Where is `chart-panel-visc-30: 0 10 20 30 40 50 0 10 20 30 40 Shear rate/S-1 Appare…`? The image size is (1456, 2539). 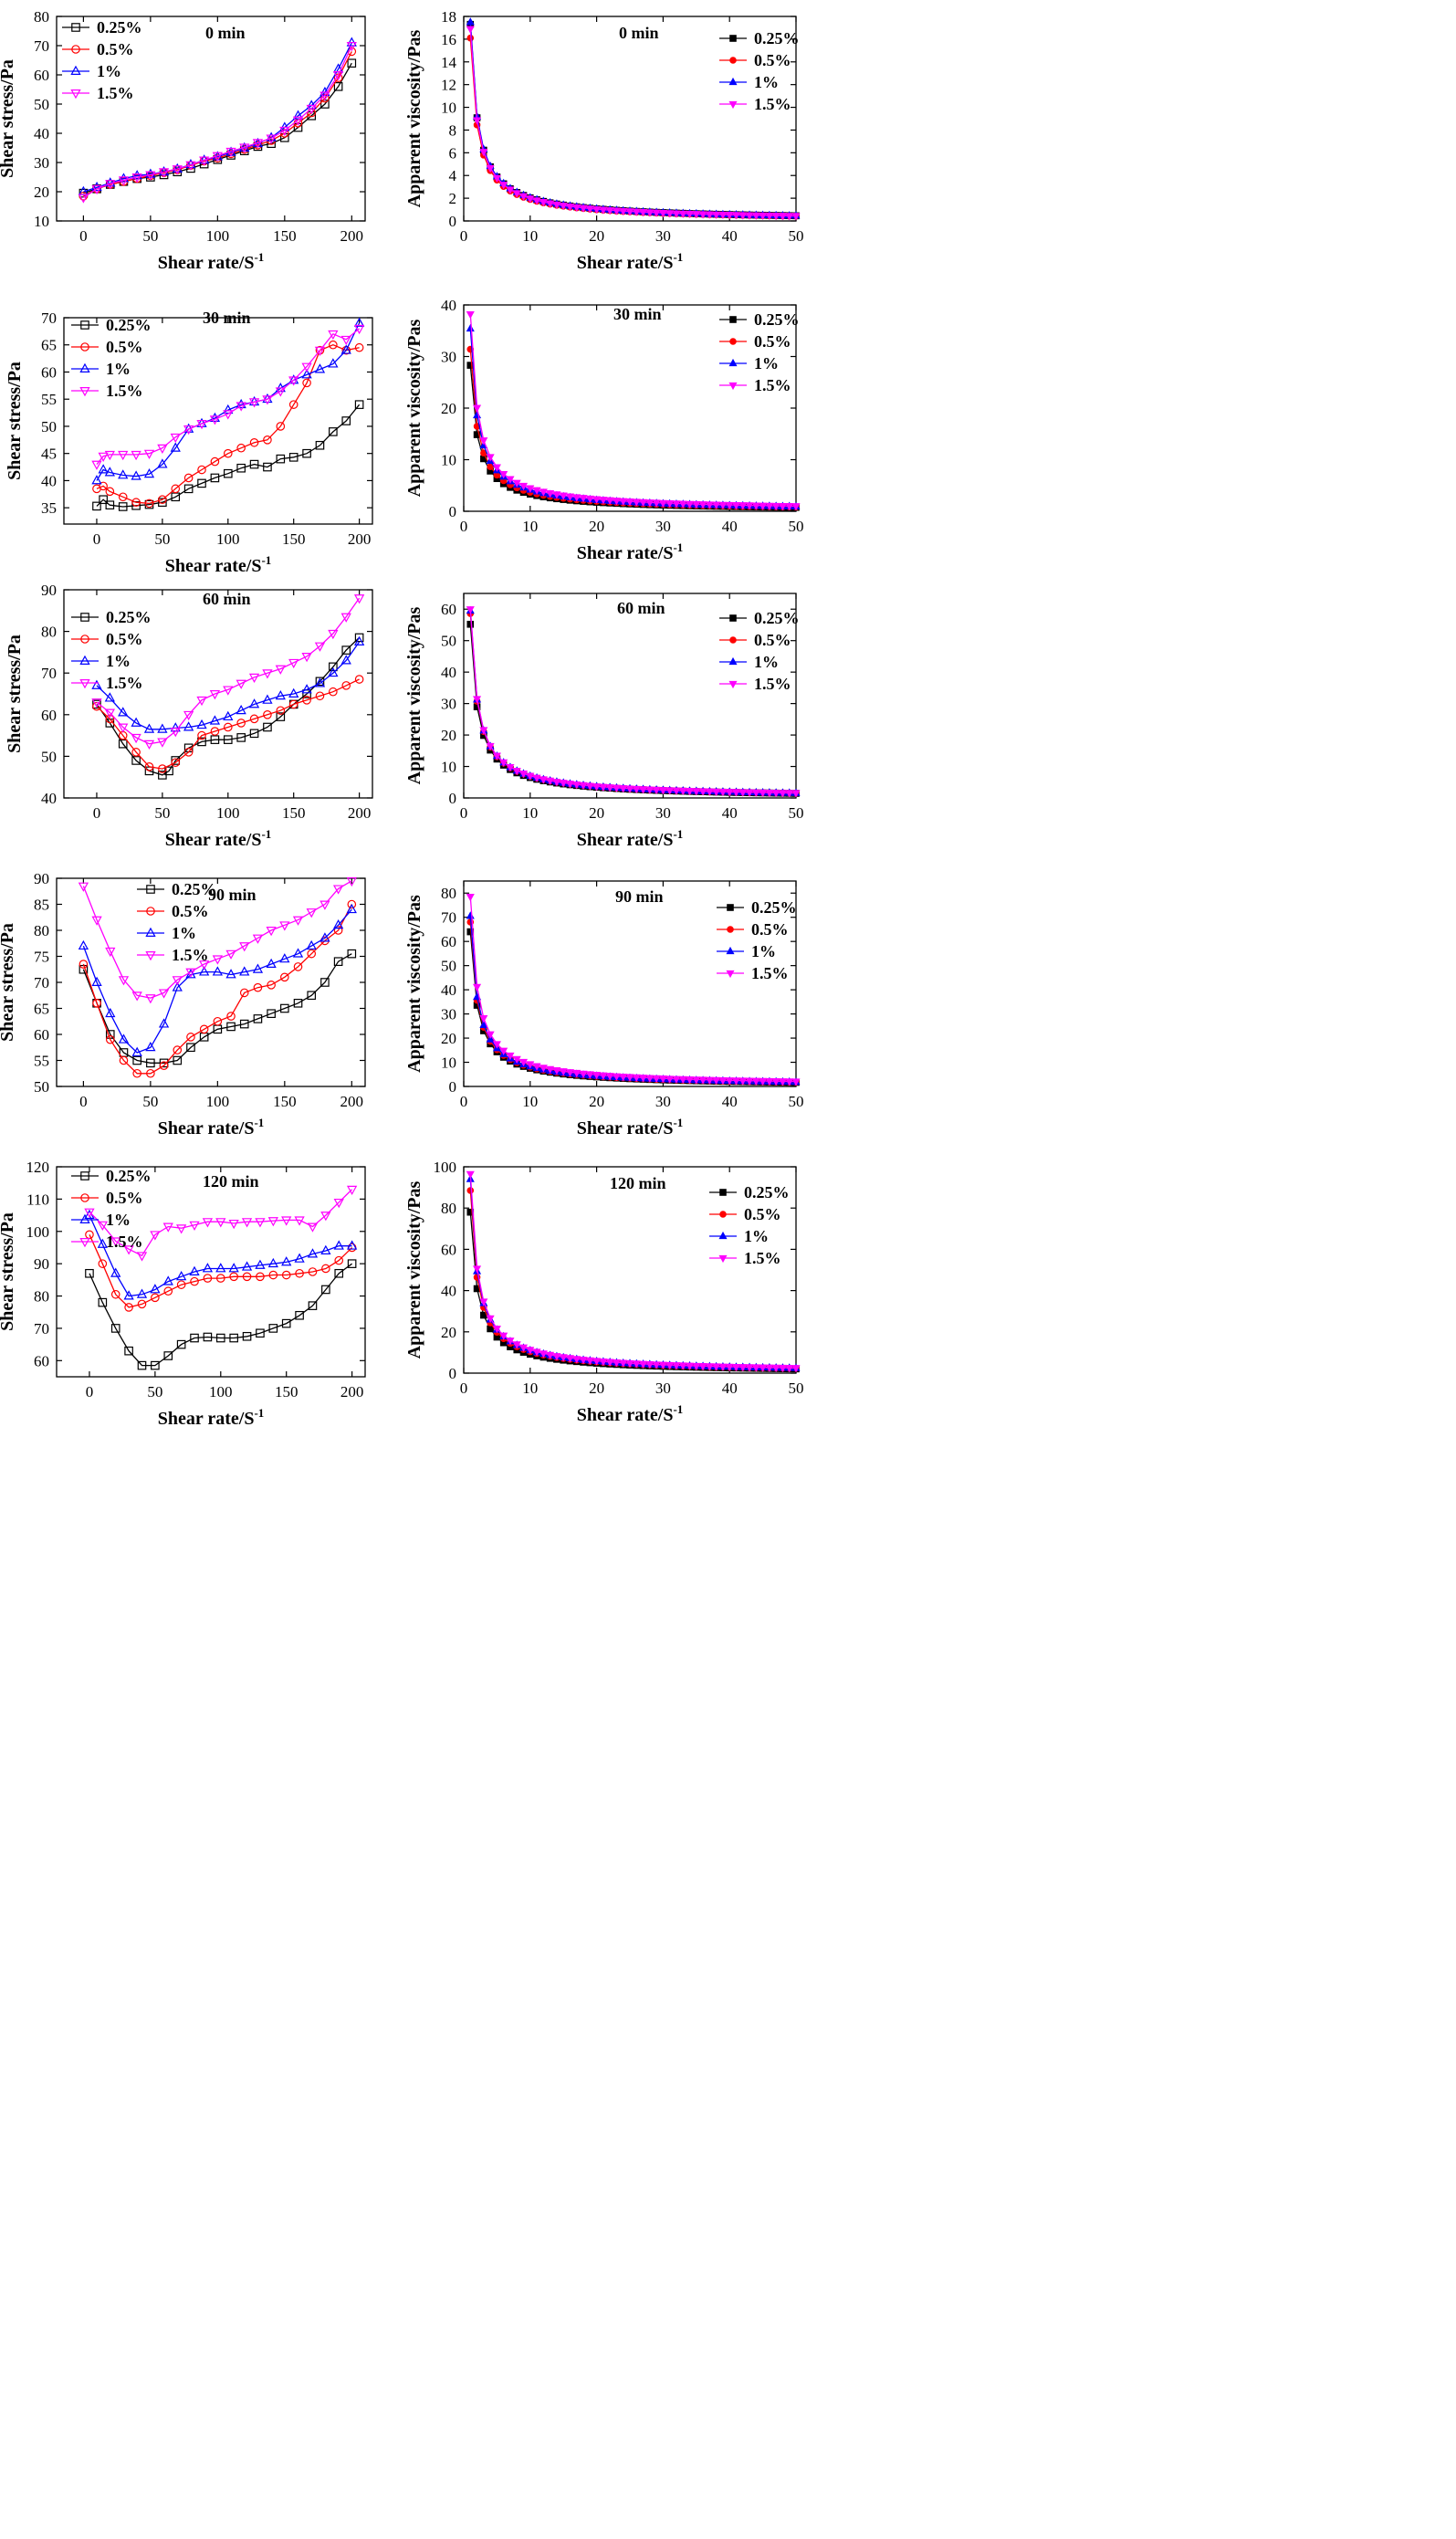
chart-panel-visc-30: 0 10 20 30 40 50 0 10 20 30 40 Shear rate/S-1 Appare… is located at coordinates (604, 430).